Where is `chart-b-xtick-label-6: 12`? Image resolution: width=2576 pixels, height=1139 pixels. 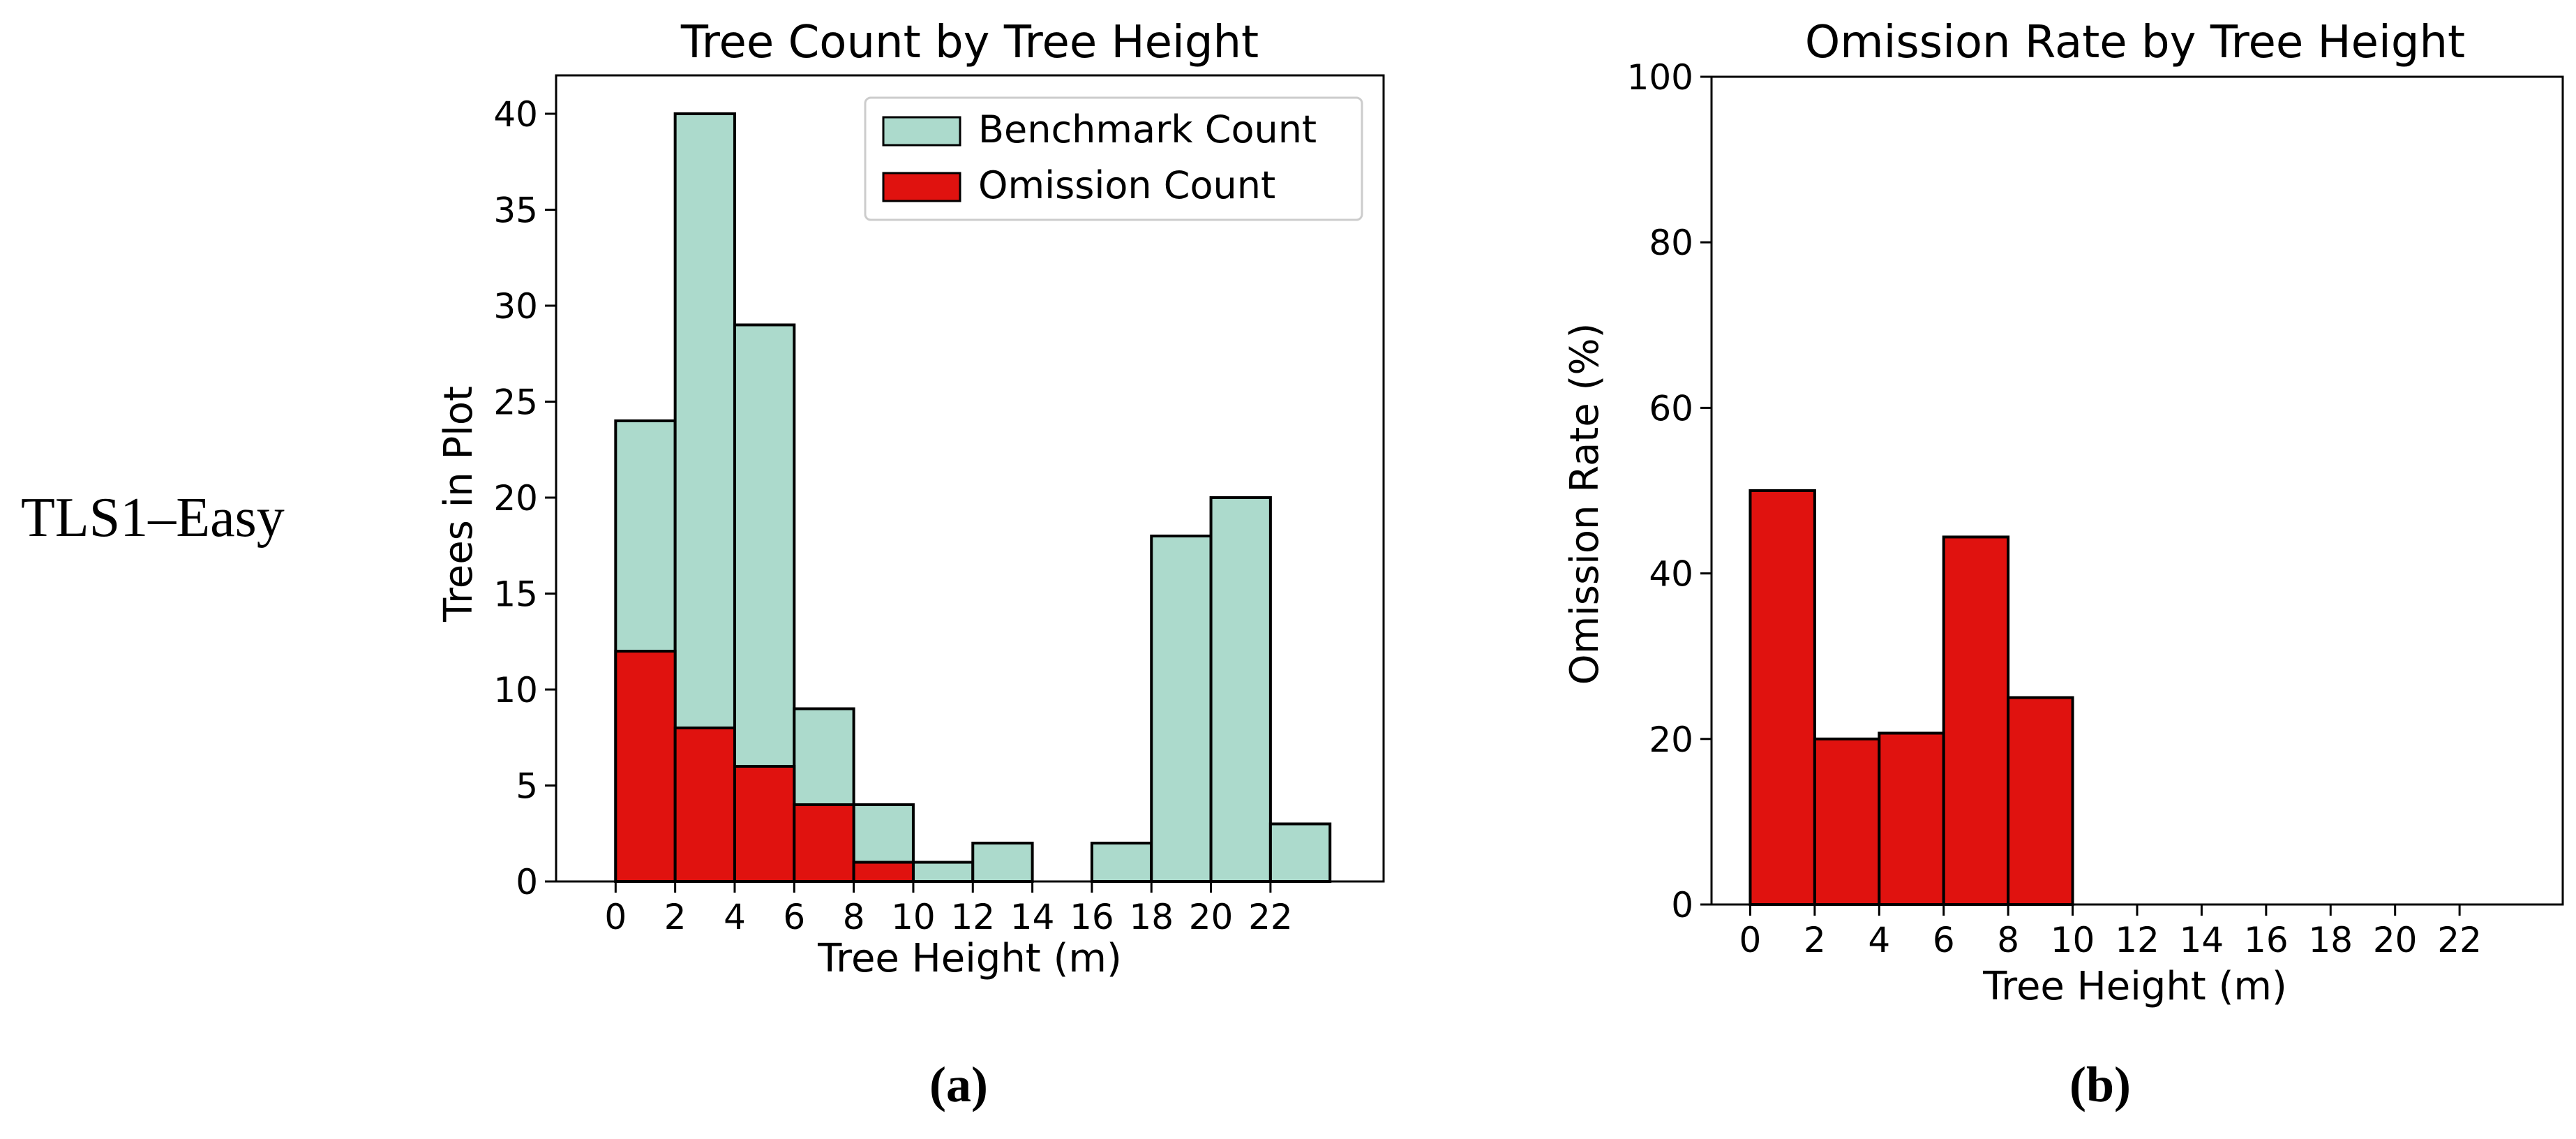
chart-b-xtick-label-6: 12 is located at coordinates (2137, 940).